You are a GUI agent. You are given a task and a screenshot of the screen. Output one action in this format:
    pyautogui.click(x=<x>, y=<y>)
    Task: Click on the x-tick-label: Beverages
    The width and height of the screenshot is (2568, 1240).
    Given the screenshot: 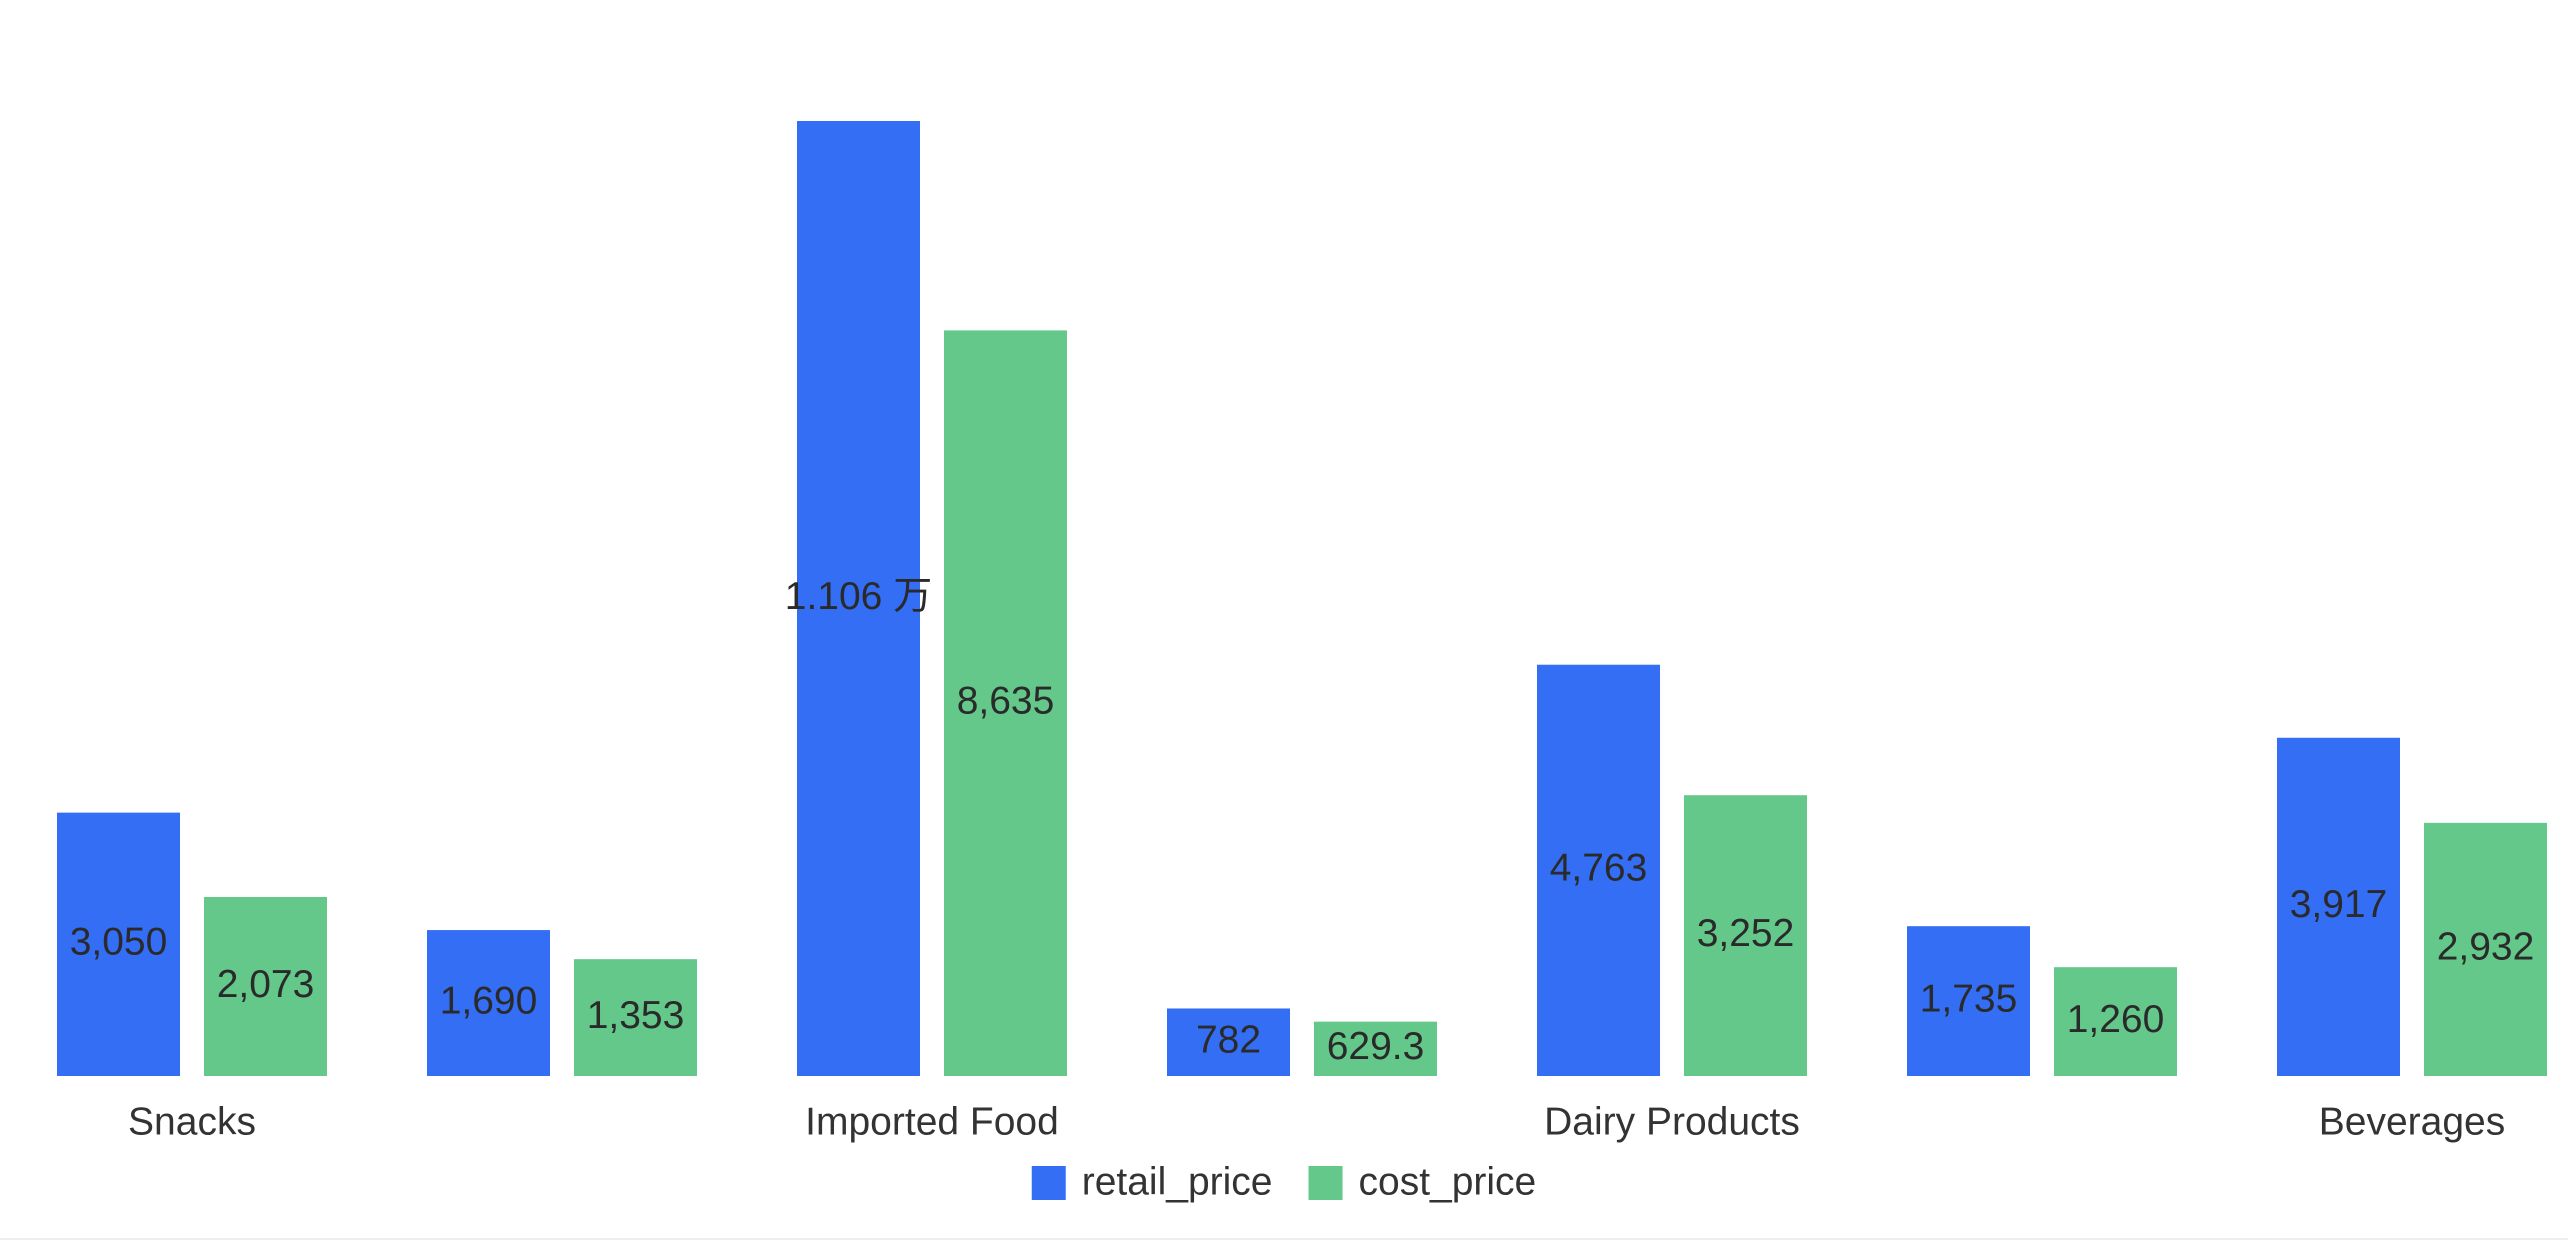 What is the action you would take?
    pyautogui.click(x=2412, y=1121)
    